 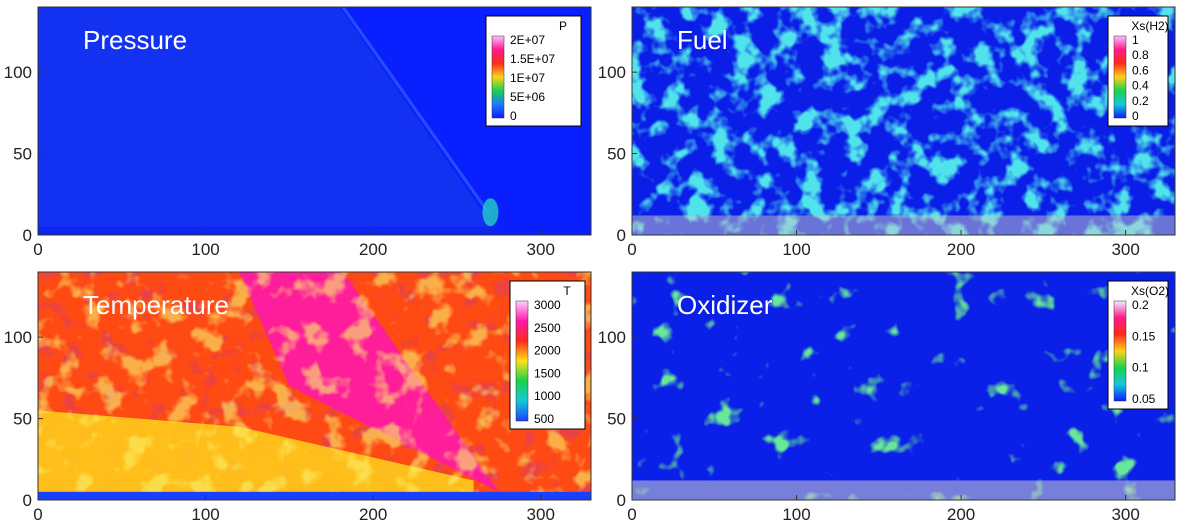 I want to click on panel-title: Oxidizer, so click(x=725, y=305).